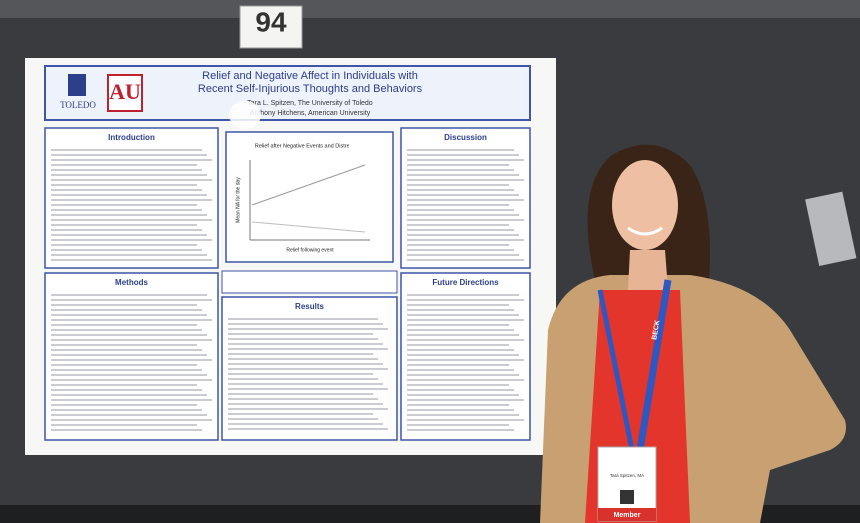 The width and height of the screenshot is (860, 523). I want to click on badge-name: Tara Spitzen, MA, so click(627, 475).